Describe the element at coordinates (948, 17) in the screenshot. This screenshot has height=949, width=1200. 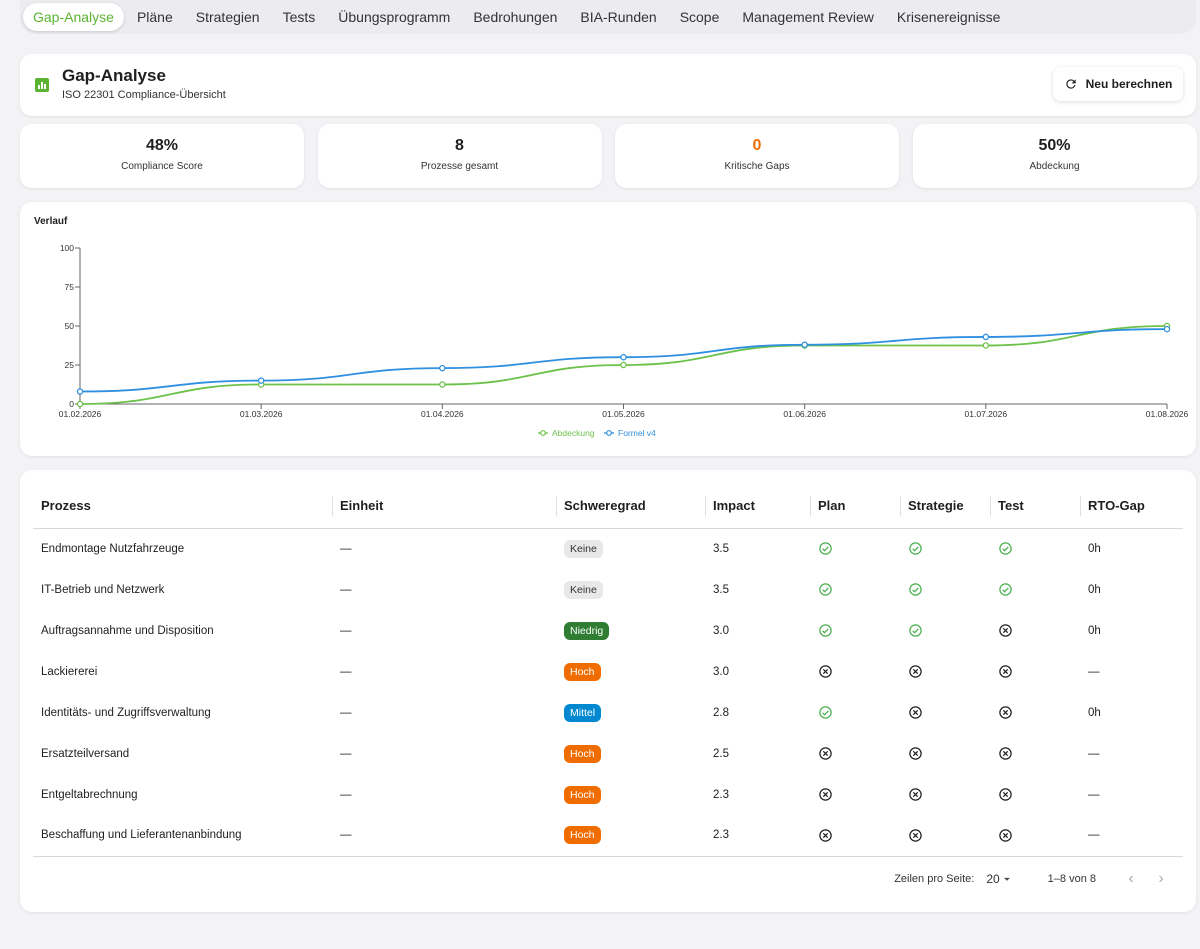
I see `tab-krisenereignisse: Krisenereignisse` at that location.